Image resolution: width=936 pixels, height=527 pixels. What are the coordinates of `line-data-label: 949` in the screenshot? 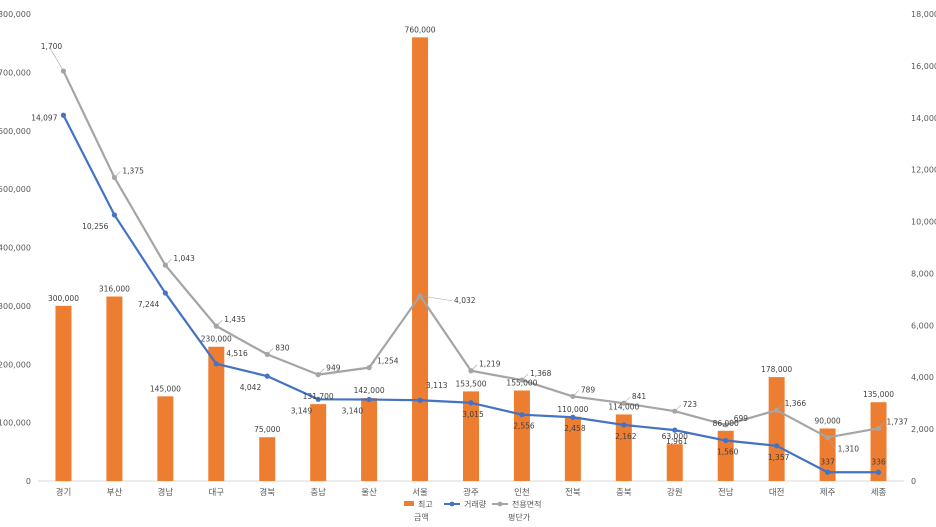 It's located at (333, 368).